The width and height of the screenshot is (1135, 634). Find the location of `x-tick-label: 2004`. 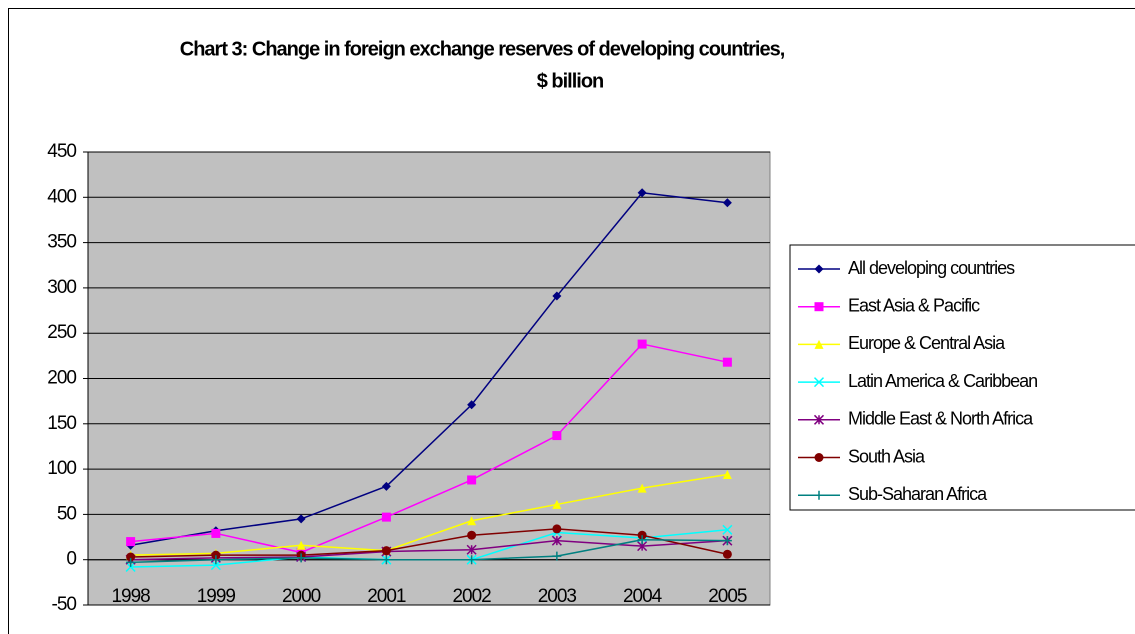

x-tick-label: 2004 is located at coordinates (643, 596).